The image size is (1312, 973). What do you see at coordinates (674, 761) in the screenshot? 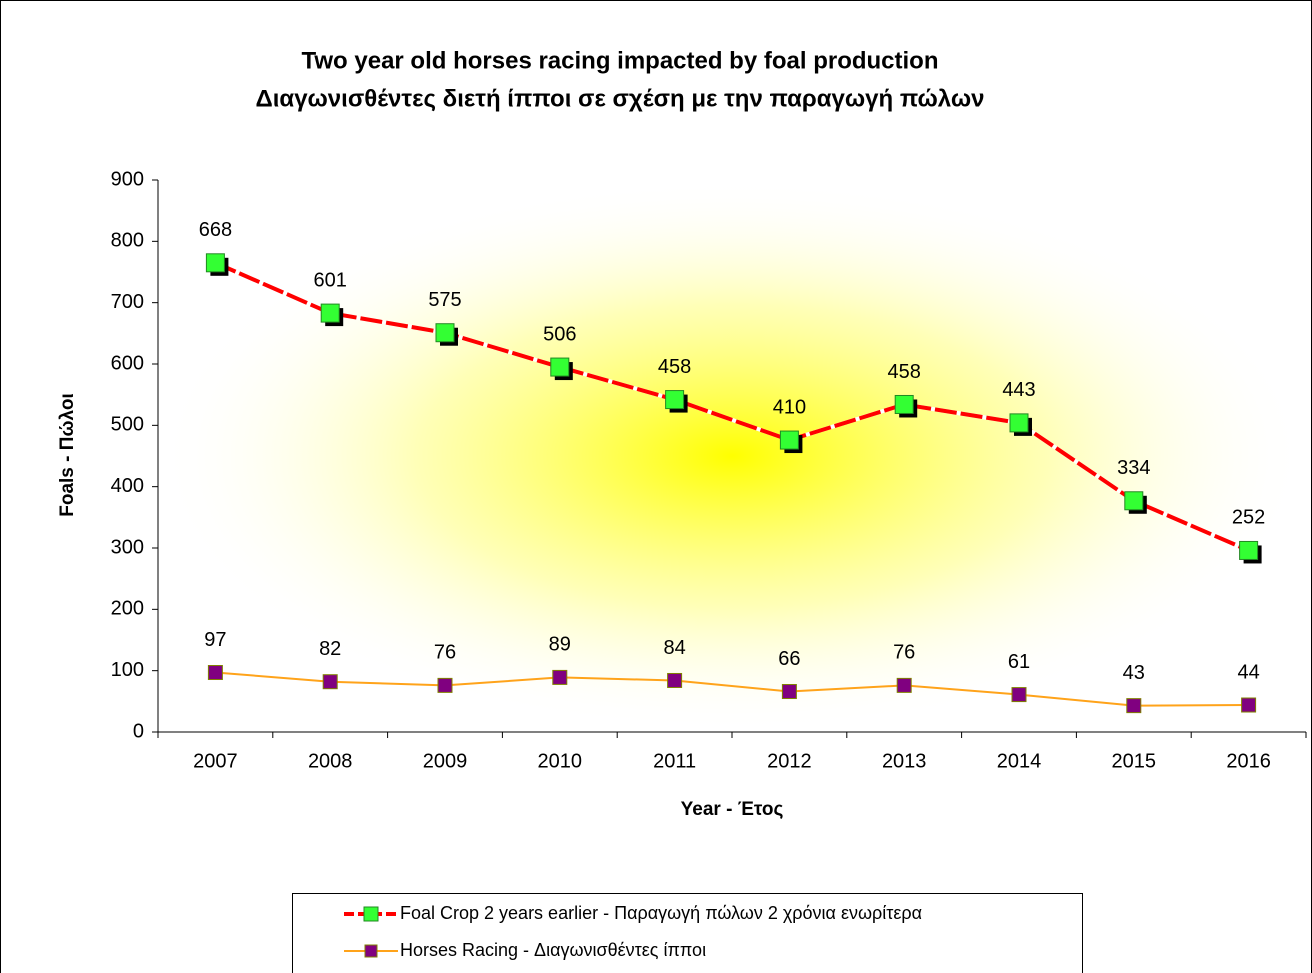
I see `x-tick-label: 2011` at bounding box center [674, 761].